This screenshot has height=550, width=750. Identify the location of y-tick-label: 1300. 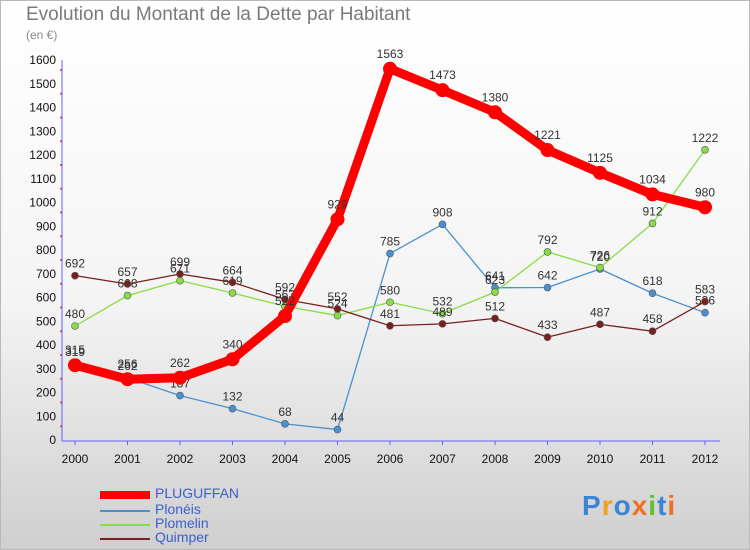
(42, 131).